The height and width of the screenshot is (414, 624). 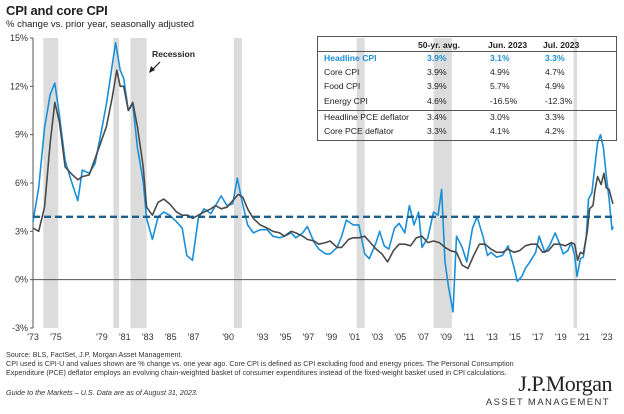 What do you see at coordinates (500, 58) in the screenshot?
I see `table-cell-jun: 3.1%` at bounding box center [500, 58].